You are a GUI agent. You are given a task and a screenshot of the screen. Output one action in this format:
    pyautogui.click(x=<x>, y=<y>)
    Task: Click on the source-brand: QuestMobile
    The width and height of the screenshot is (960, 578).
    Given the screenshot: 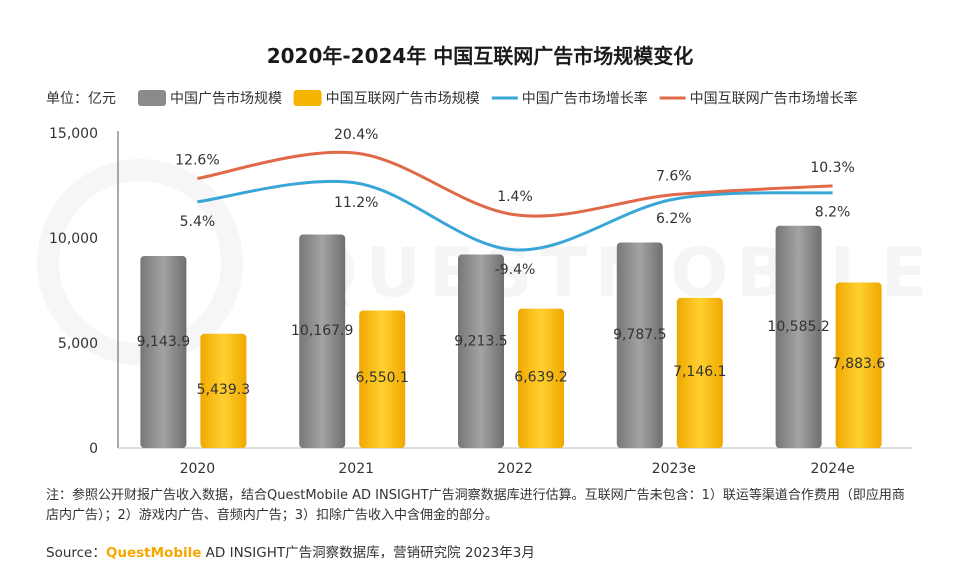 What is the action you would take?
    pyautogui.click(x=153, y=553)
    